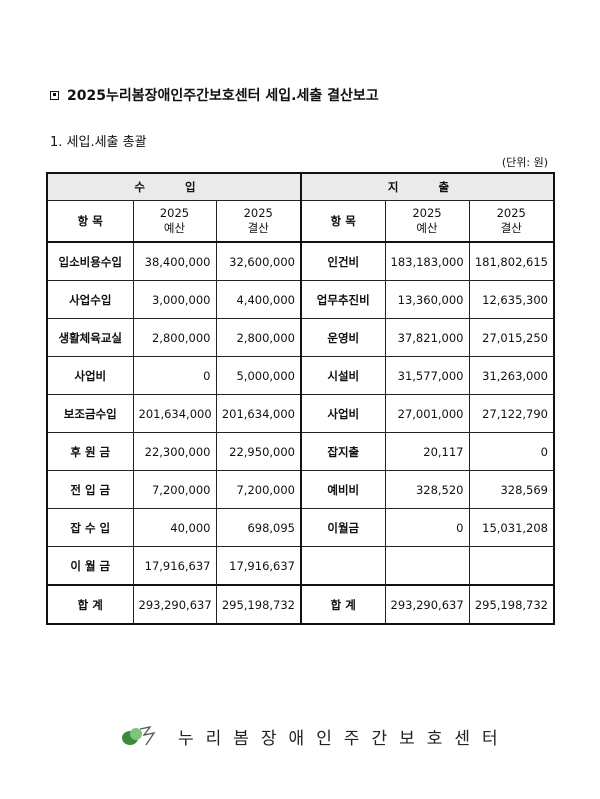 Image resolution: width=600 pixels, height=799 pixels. What do you see at coordinates (511, 261) in the screenshot?
I see `expense-settle: 181,802,615` at bounding box center [511, 261].